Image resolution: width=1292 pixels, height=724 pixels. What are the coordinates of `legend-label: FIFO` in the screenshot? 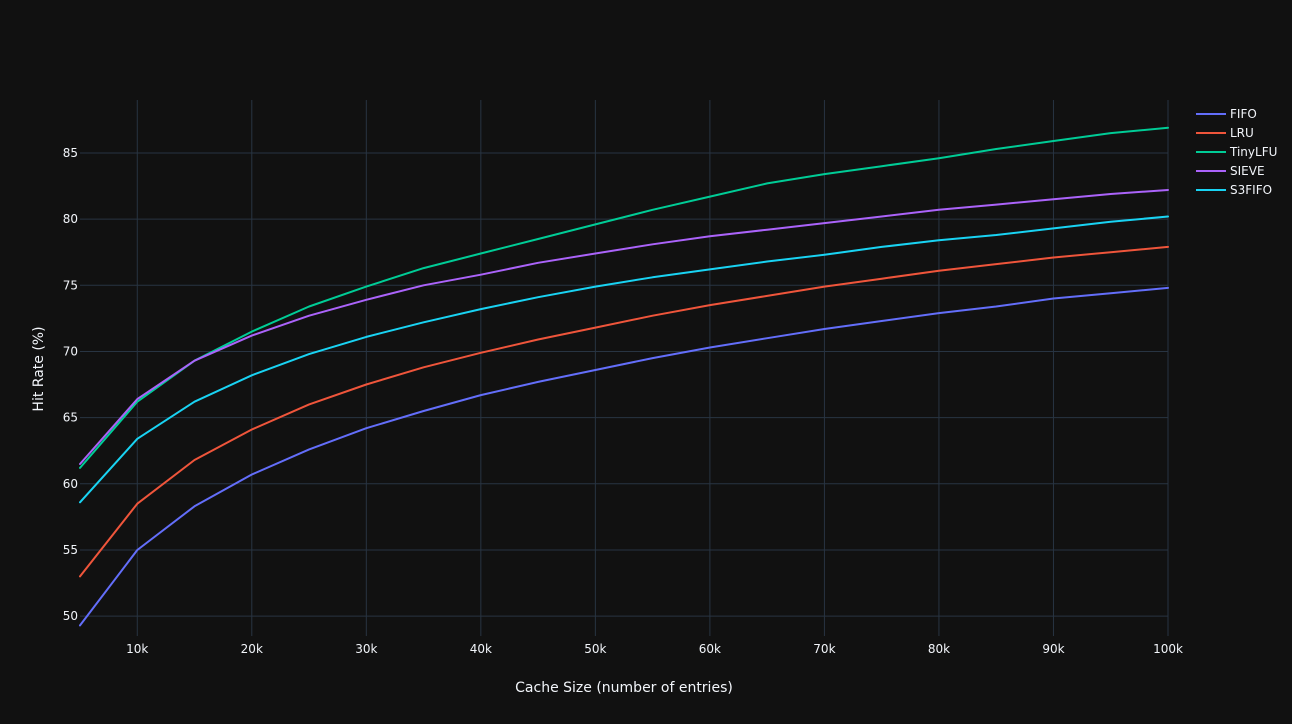 It's located at (1243, 114).